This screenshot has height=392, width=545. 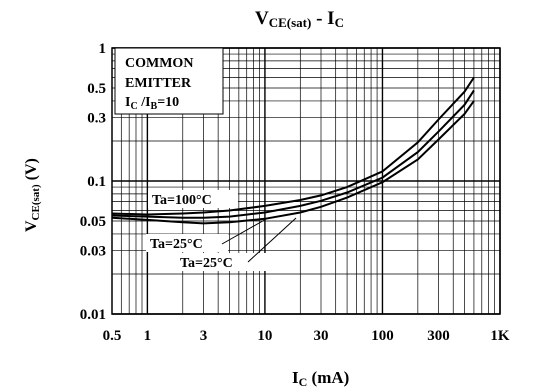 I want to click on x-tick-label: 1, so click(x=148, y=336).